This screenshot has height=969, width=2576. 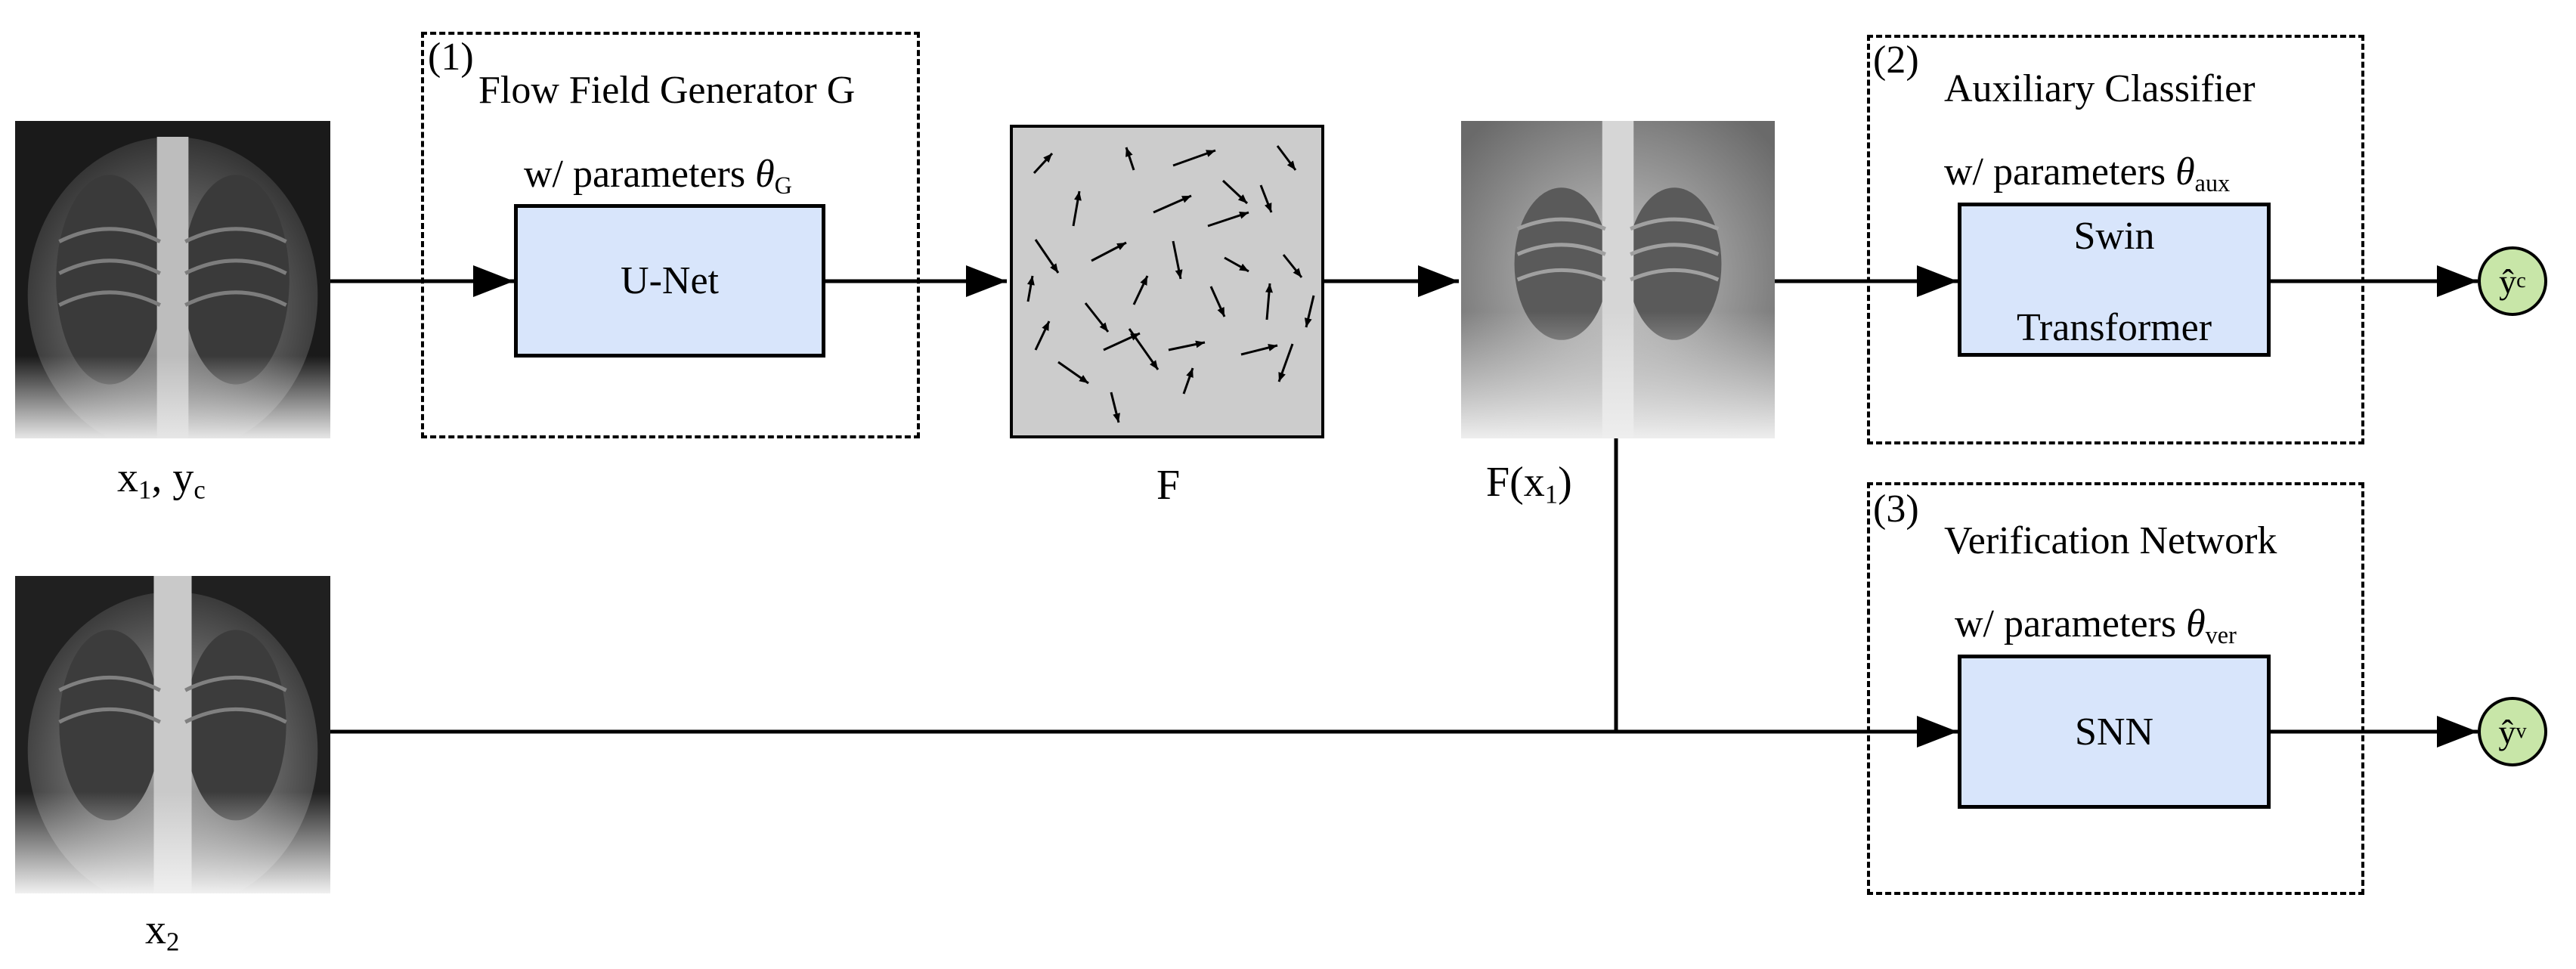 I want to click on swin-transformer-block: Swin Transformer, so click(x=2114, y=280).